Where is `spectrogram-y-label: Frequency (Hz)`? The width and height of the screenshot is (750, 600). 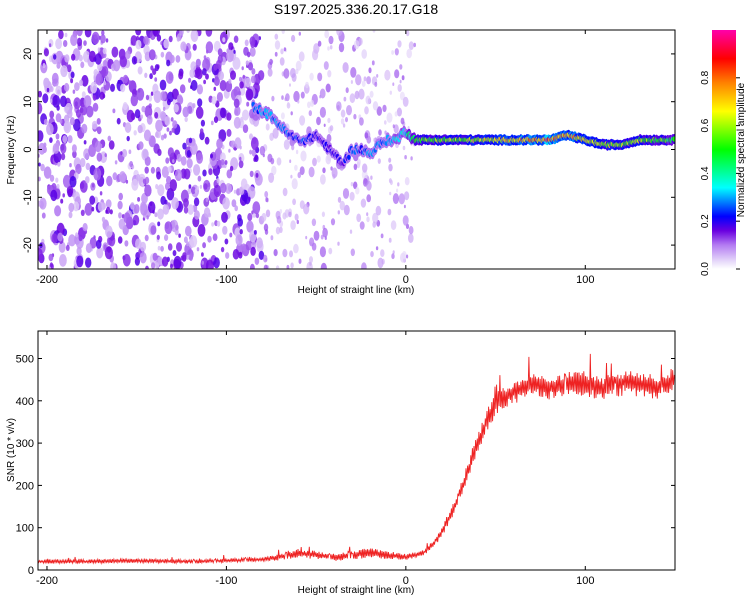 spectrogram-y-label: Frequency (Hz) is located at coordinates (11, 150).